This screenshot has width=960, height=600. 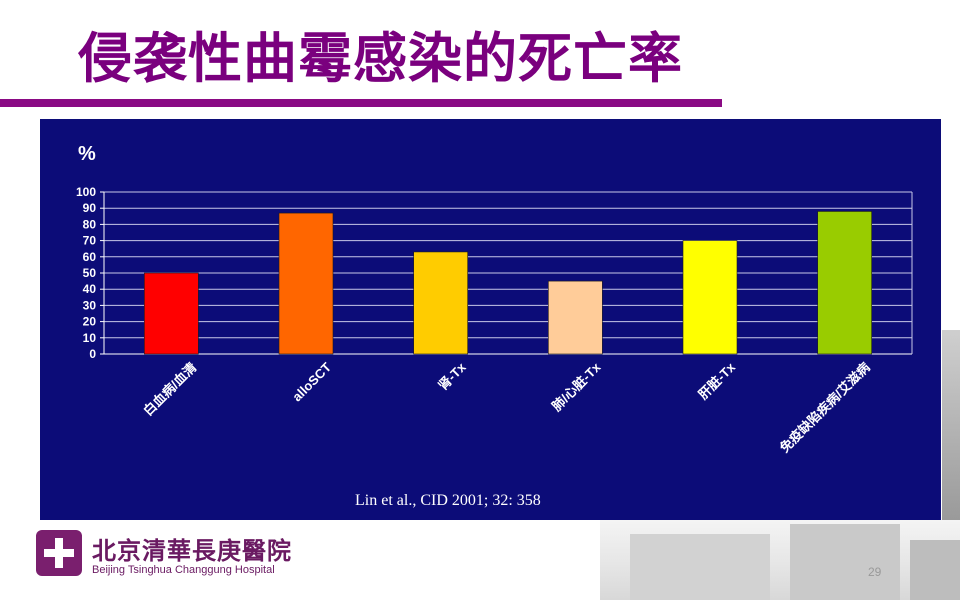 I want to click on x-tick-label: 肾-Tx, so click(x=452, y=376).